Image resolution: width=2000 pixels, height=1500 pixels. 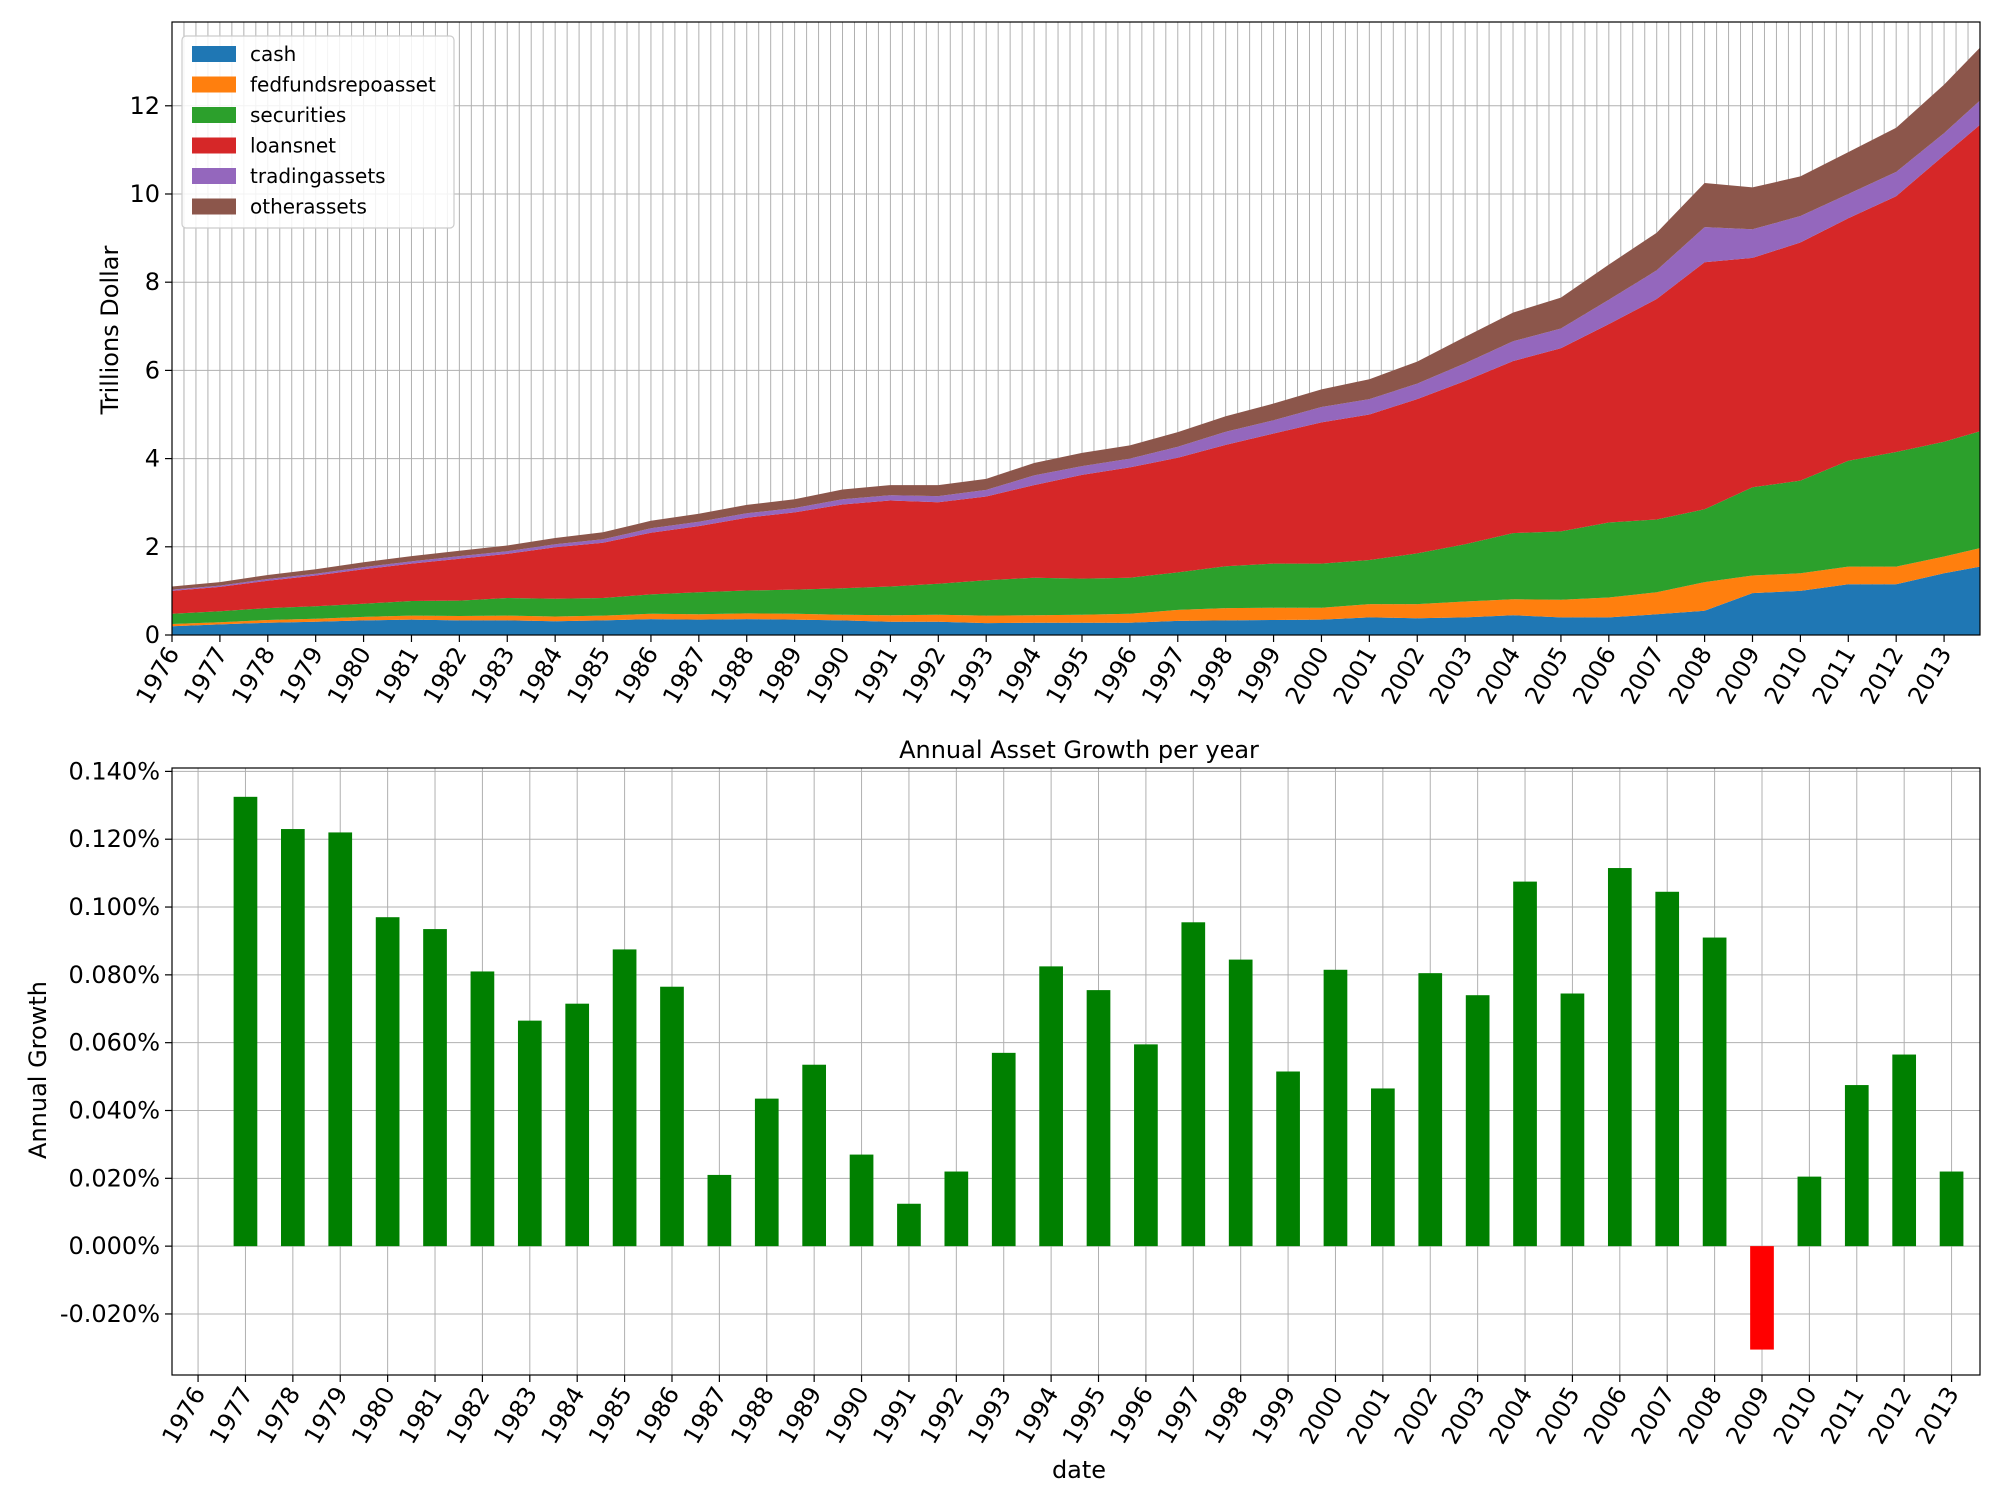 I want to click on top-x-tick-label-14: 1990, so click(x=828, y=675).